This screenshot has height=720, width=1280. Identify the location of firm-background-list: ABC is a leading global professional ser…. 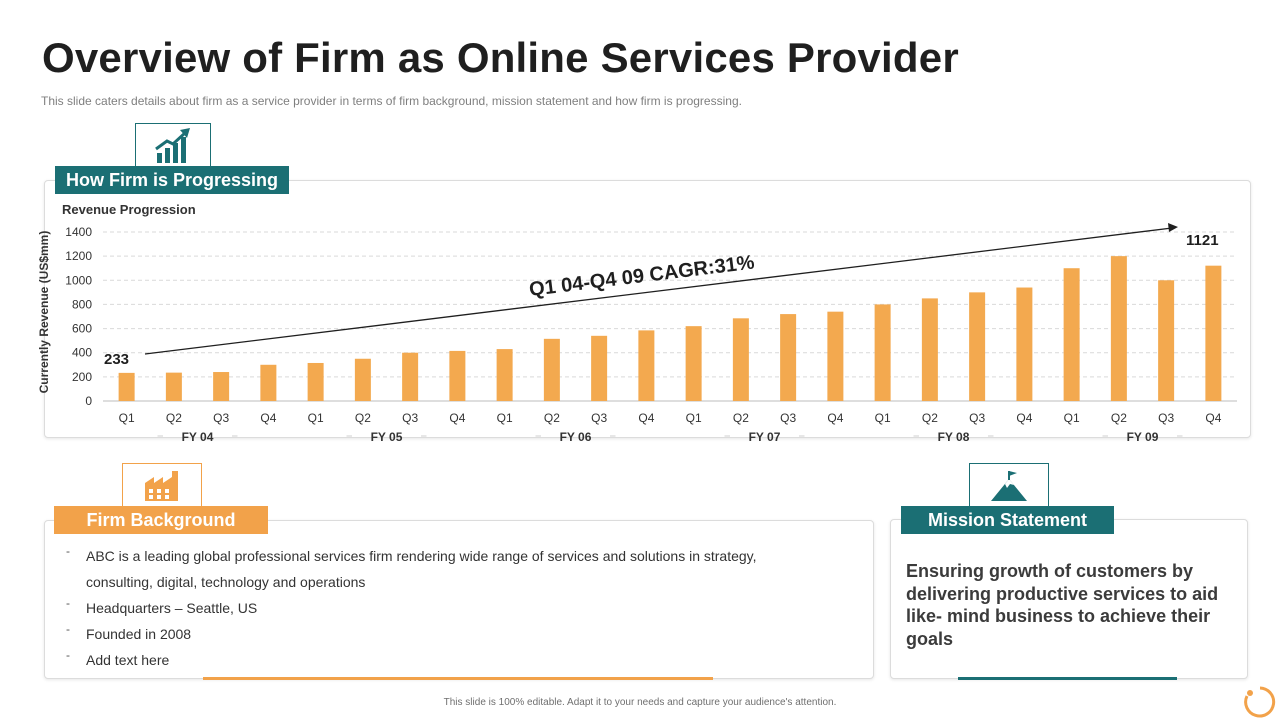
(446, 605).